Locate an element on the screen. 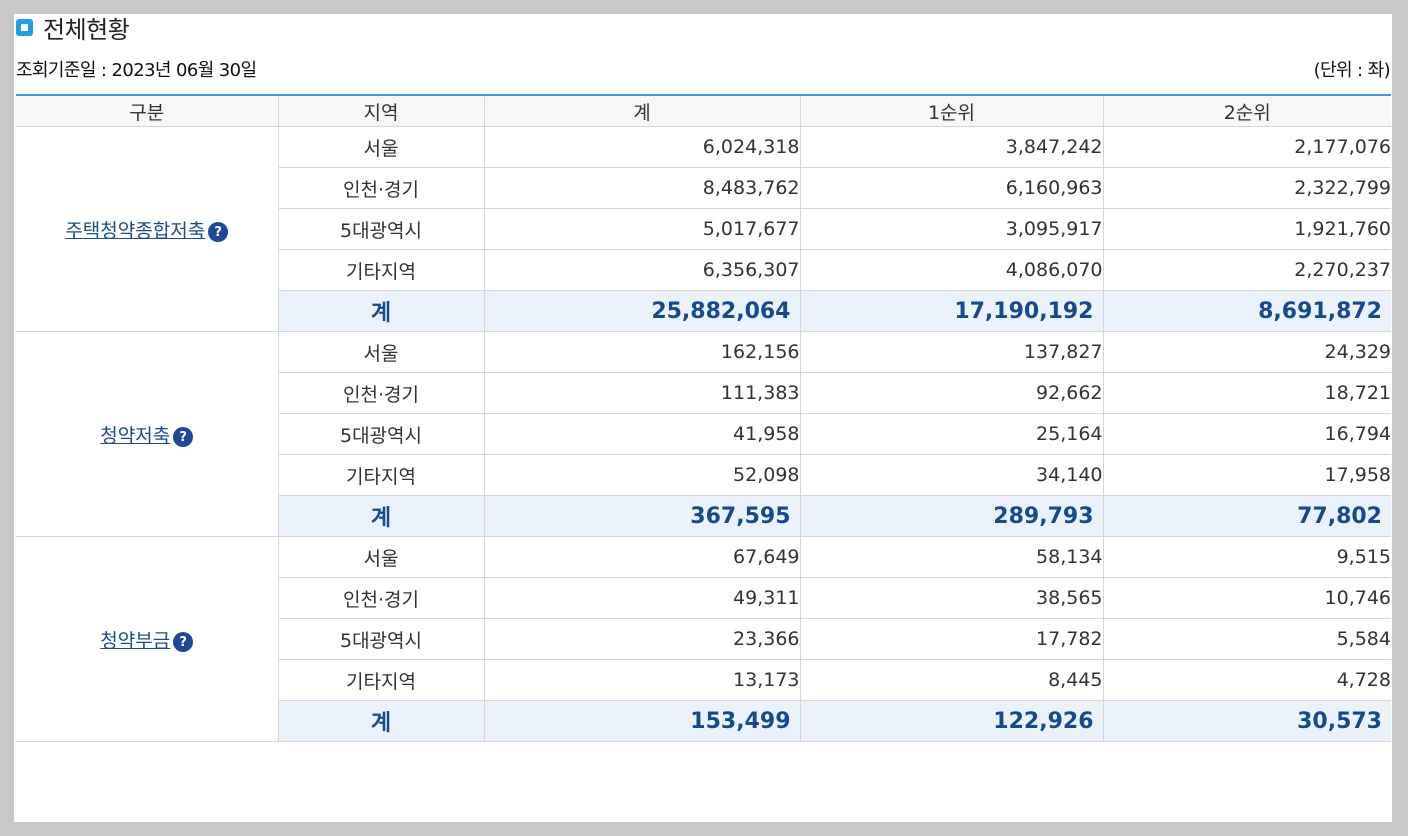 The image size is (1408, 836). table-row: 인천·경기 49,311 38,565 10,746 is located at coordinates (703, 598).